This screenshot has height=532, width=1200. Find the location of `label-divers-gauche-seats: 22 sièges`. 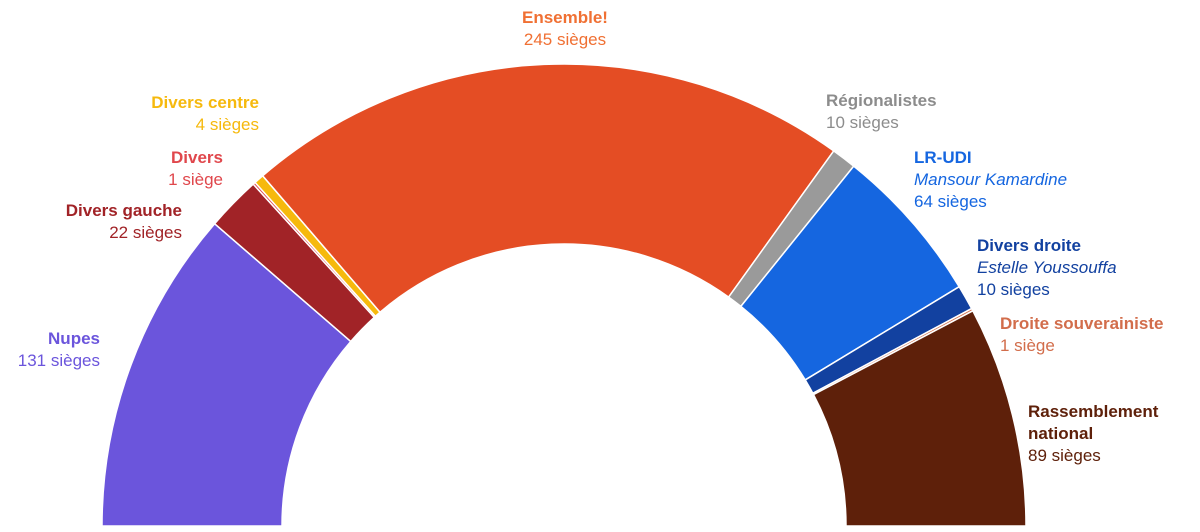

label-divers-gauche-seats: 22 sièges is located at coordinates (145, 232).